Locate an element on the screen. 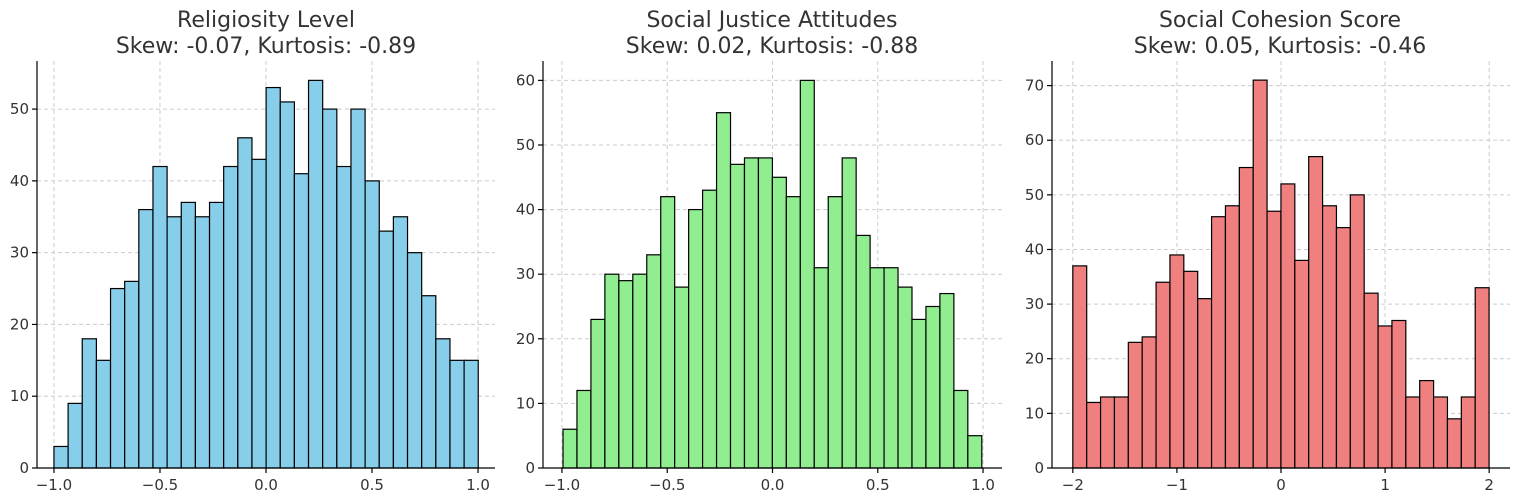 The height and width of the screenshot is (500, 1520). social-justice-x-tick-label: −1.0 is located at coordinates (562, 485).